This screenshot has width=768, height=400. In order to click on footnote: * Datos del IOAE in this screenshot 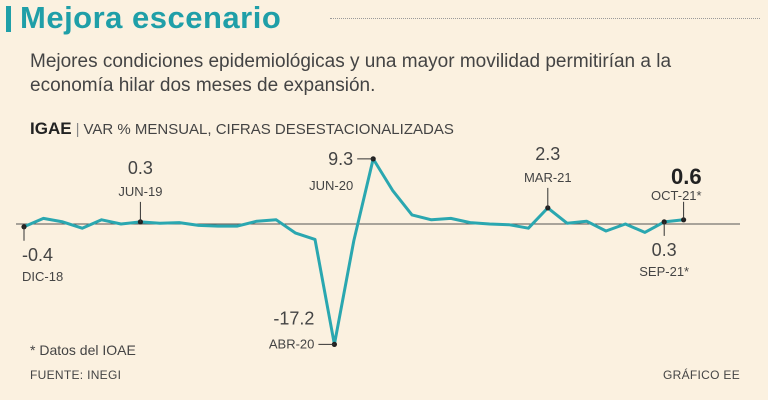, I will do `click(83, 350)`.